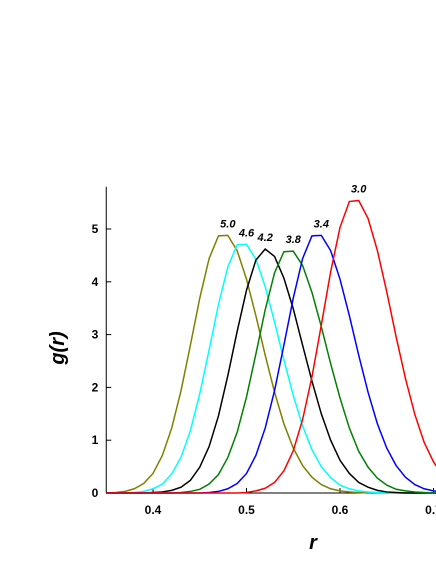  What do you see at coordinates (95, 282) in the screenshot?
I see `y-tick-label: 4` at bounding box center [95, 282].